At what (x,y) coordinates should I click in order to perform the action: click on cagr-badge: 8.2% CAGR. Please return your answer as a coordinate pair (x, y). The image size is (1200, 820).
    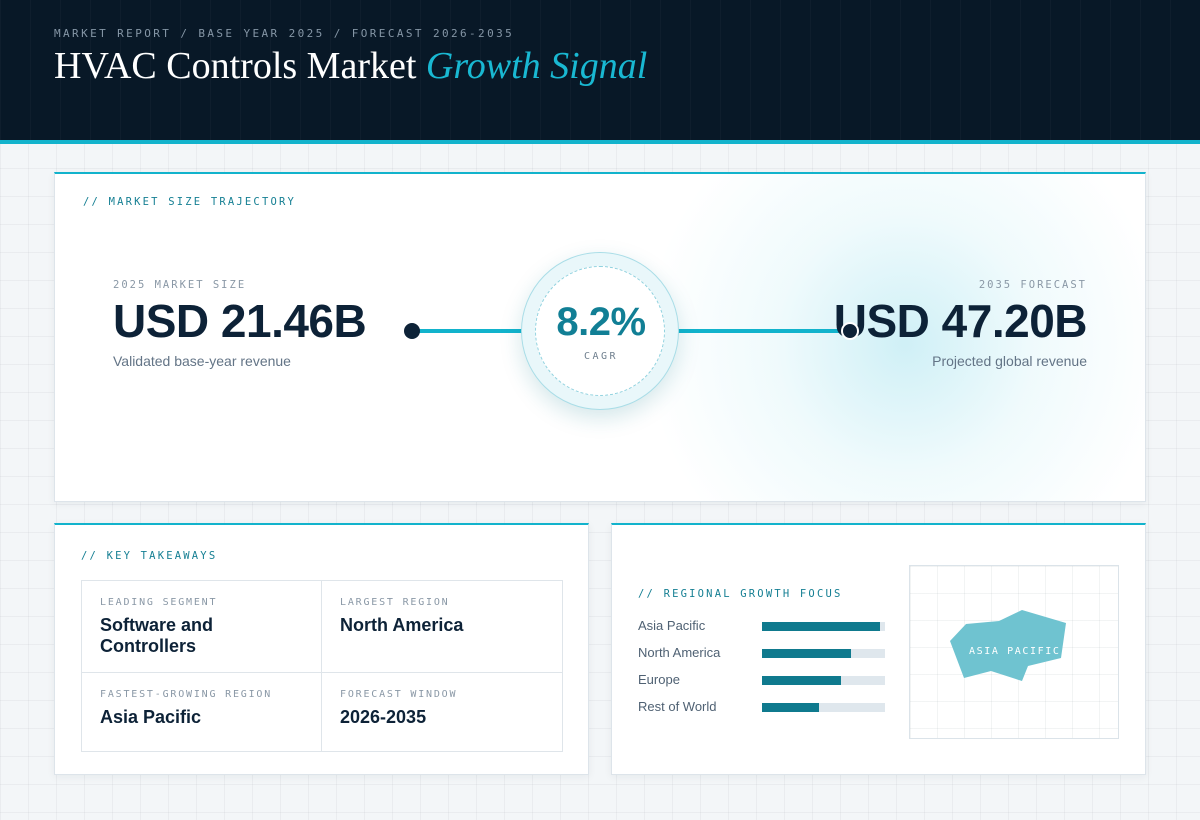
    Looking at the image, I should click on (600, 331).